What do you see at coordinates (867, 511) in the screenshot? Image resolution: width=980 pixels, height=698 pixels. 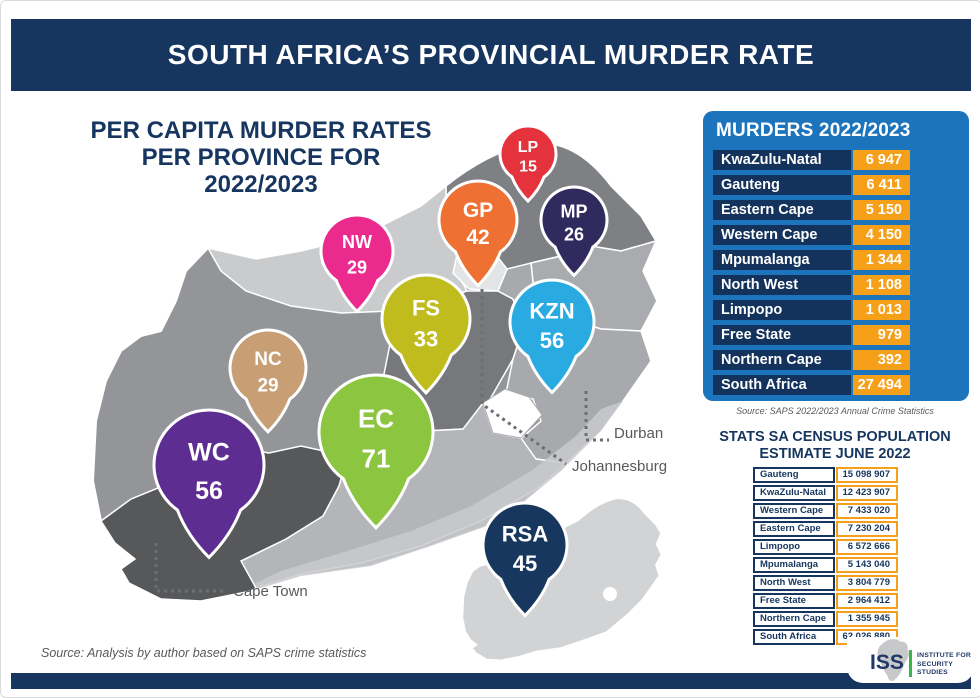 I see `census-value: 7 433 020` at bounding box center [867, 511].